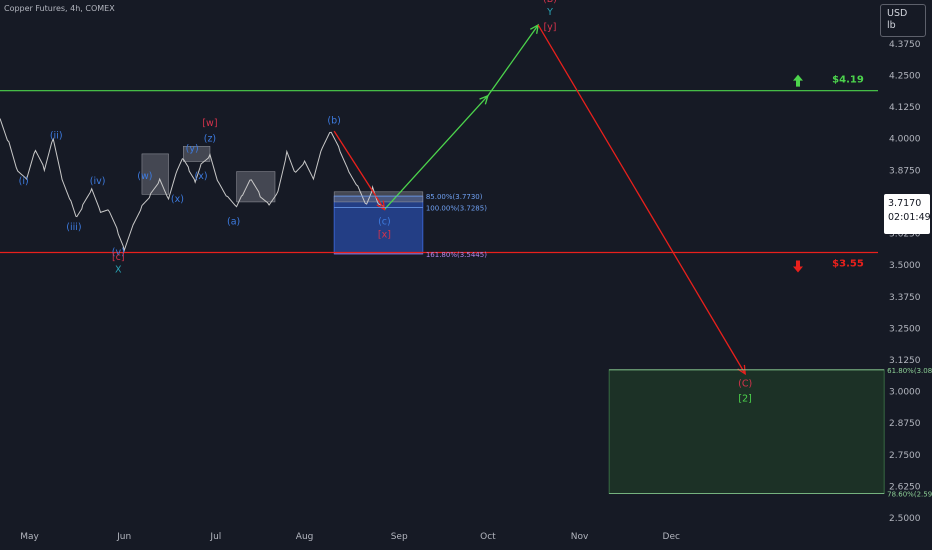 This screenshot has width=932, height=550. I want to click on price-layer, so click(192, 185).